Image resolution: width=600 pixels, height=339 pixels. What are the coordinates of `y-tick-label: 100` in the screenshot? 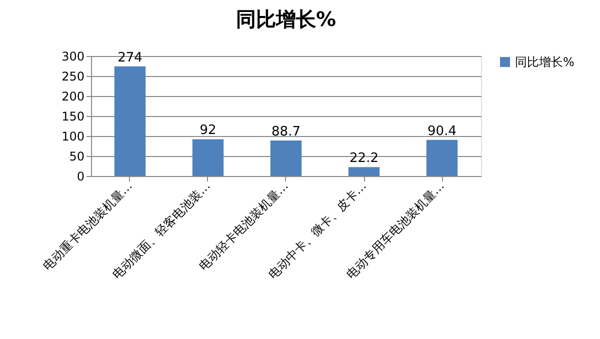 It's located at (73, 137).